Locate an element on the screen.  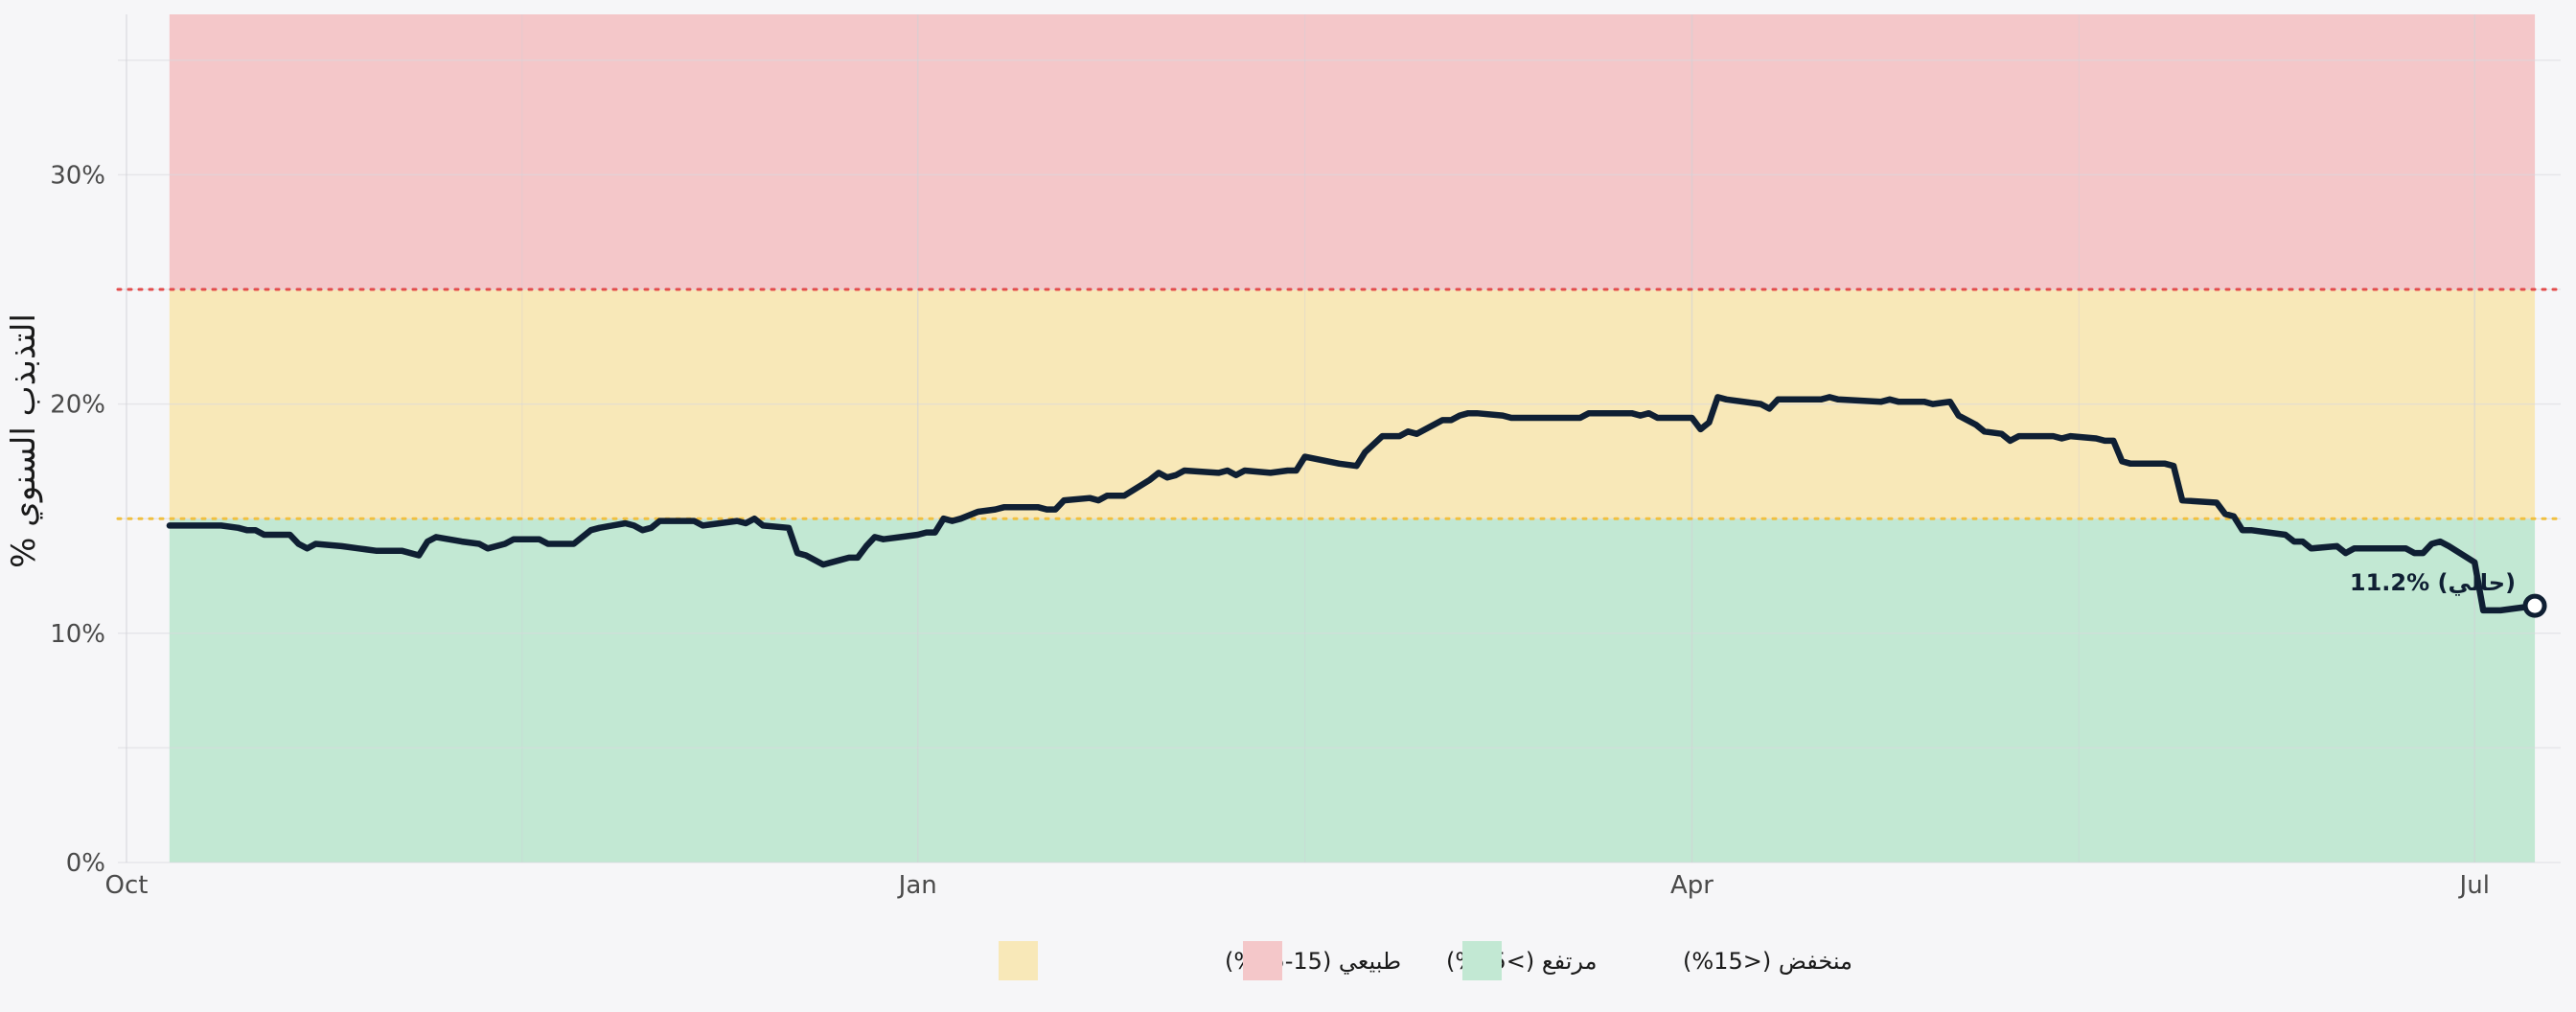
y-tick-label: 0% is located at coordinates (85, 863).